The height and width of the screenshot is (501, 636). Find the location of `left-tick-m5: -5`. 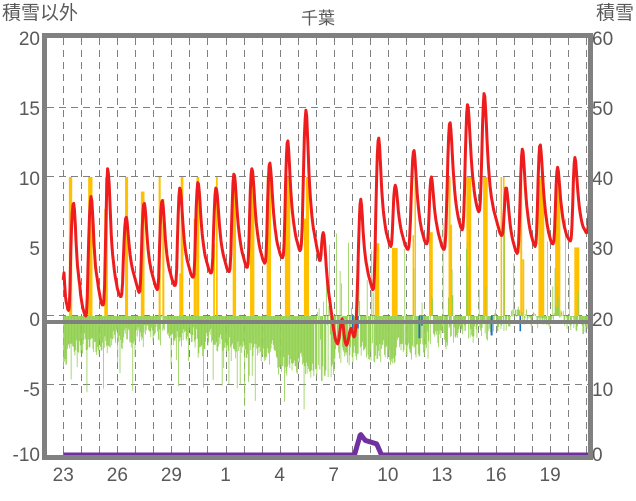

left-tick-m5: -5 is located at coordinates (31, 390).